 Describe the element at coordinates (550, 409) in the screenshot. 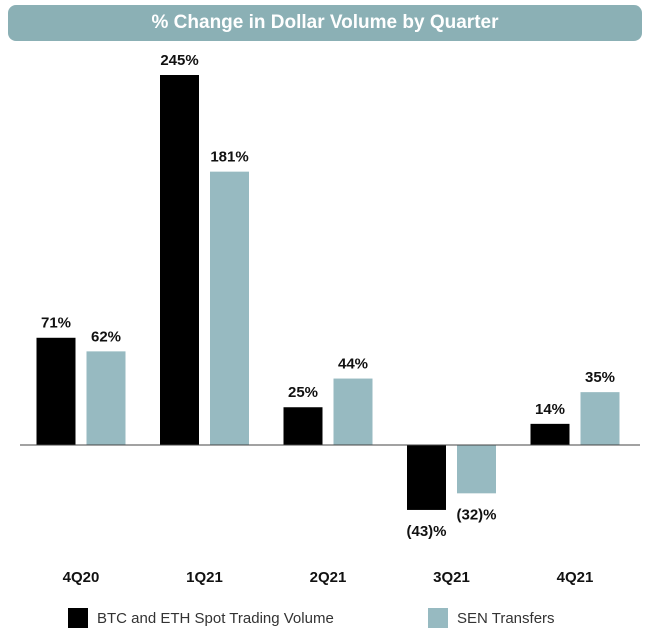

I see `data-label: 14%` at that location.